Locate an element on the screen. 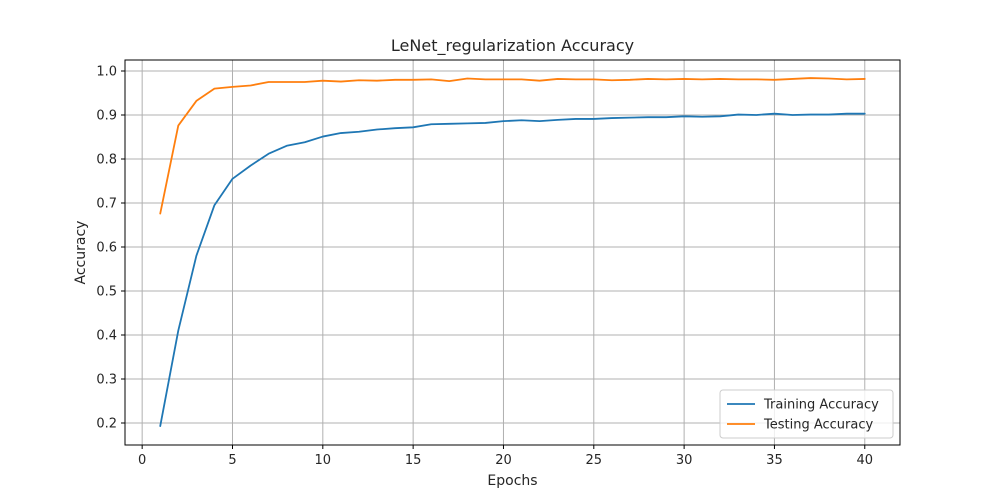 Image resolution: width=1000 pixels, height=500 pixels. x-tick-label: 40 is located at coordinates (864, 460).